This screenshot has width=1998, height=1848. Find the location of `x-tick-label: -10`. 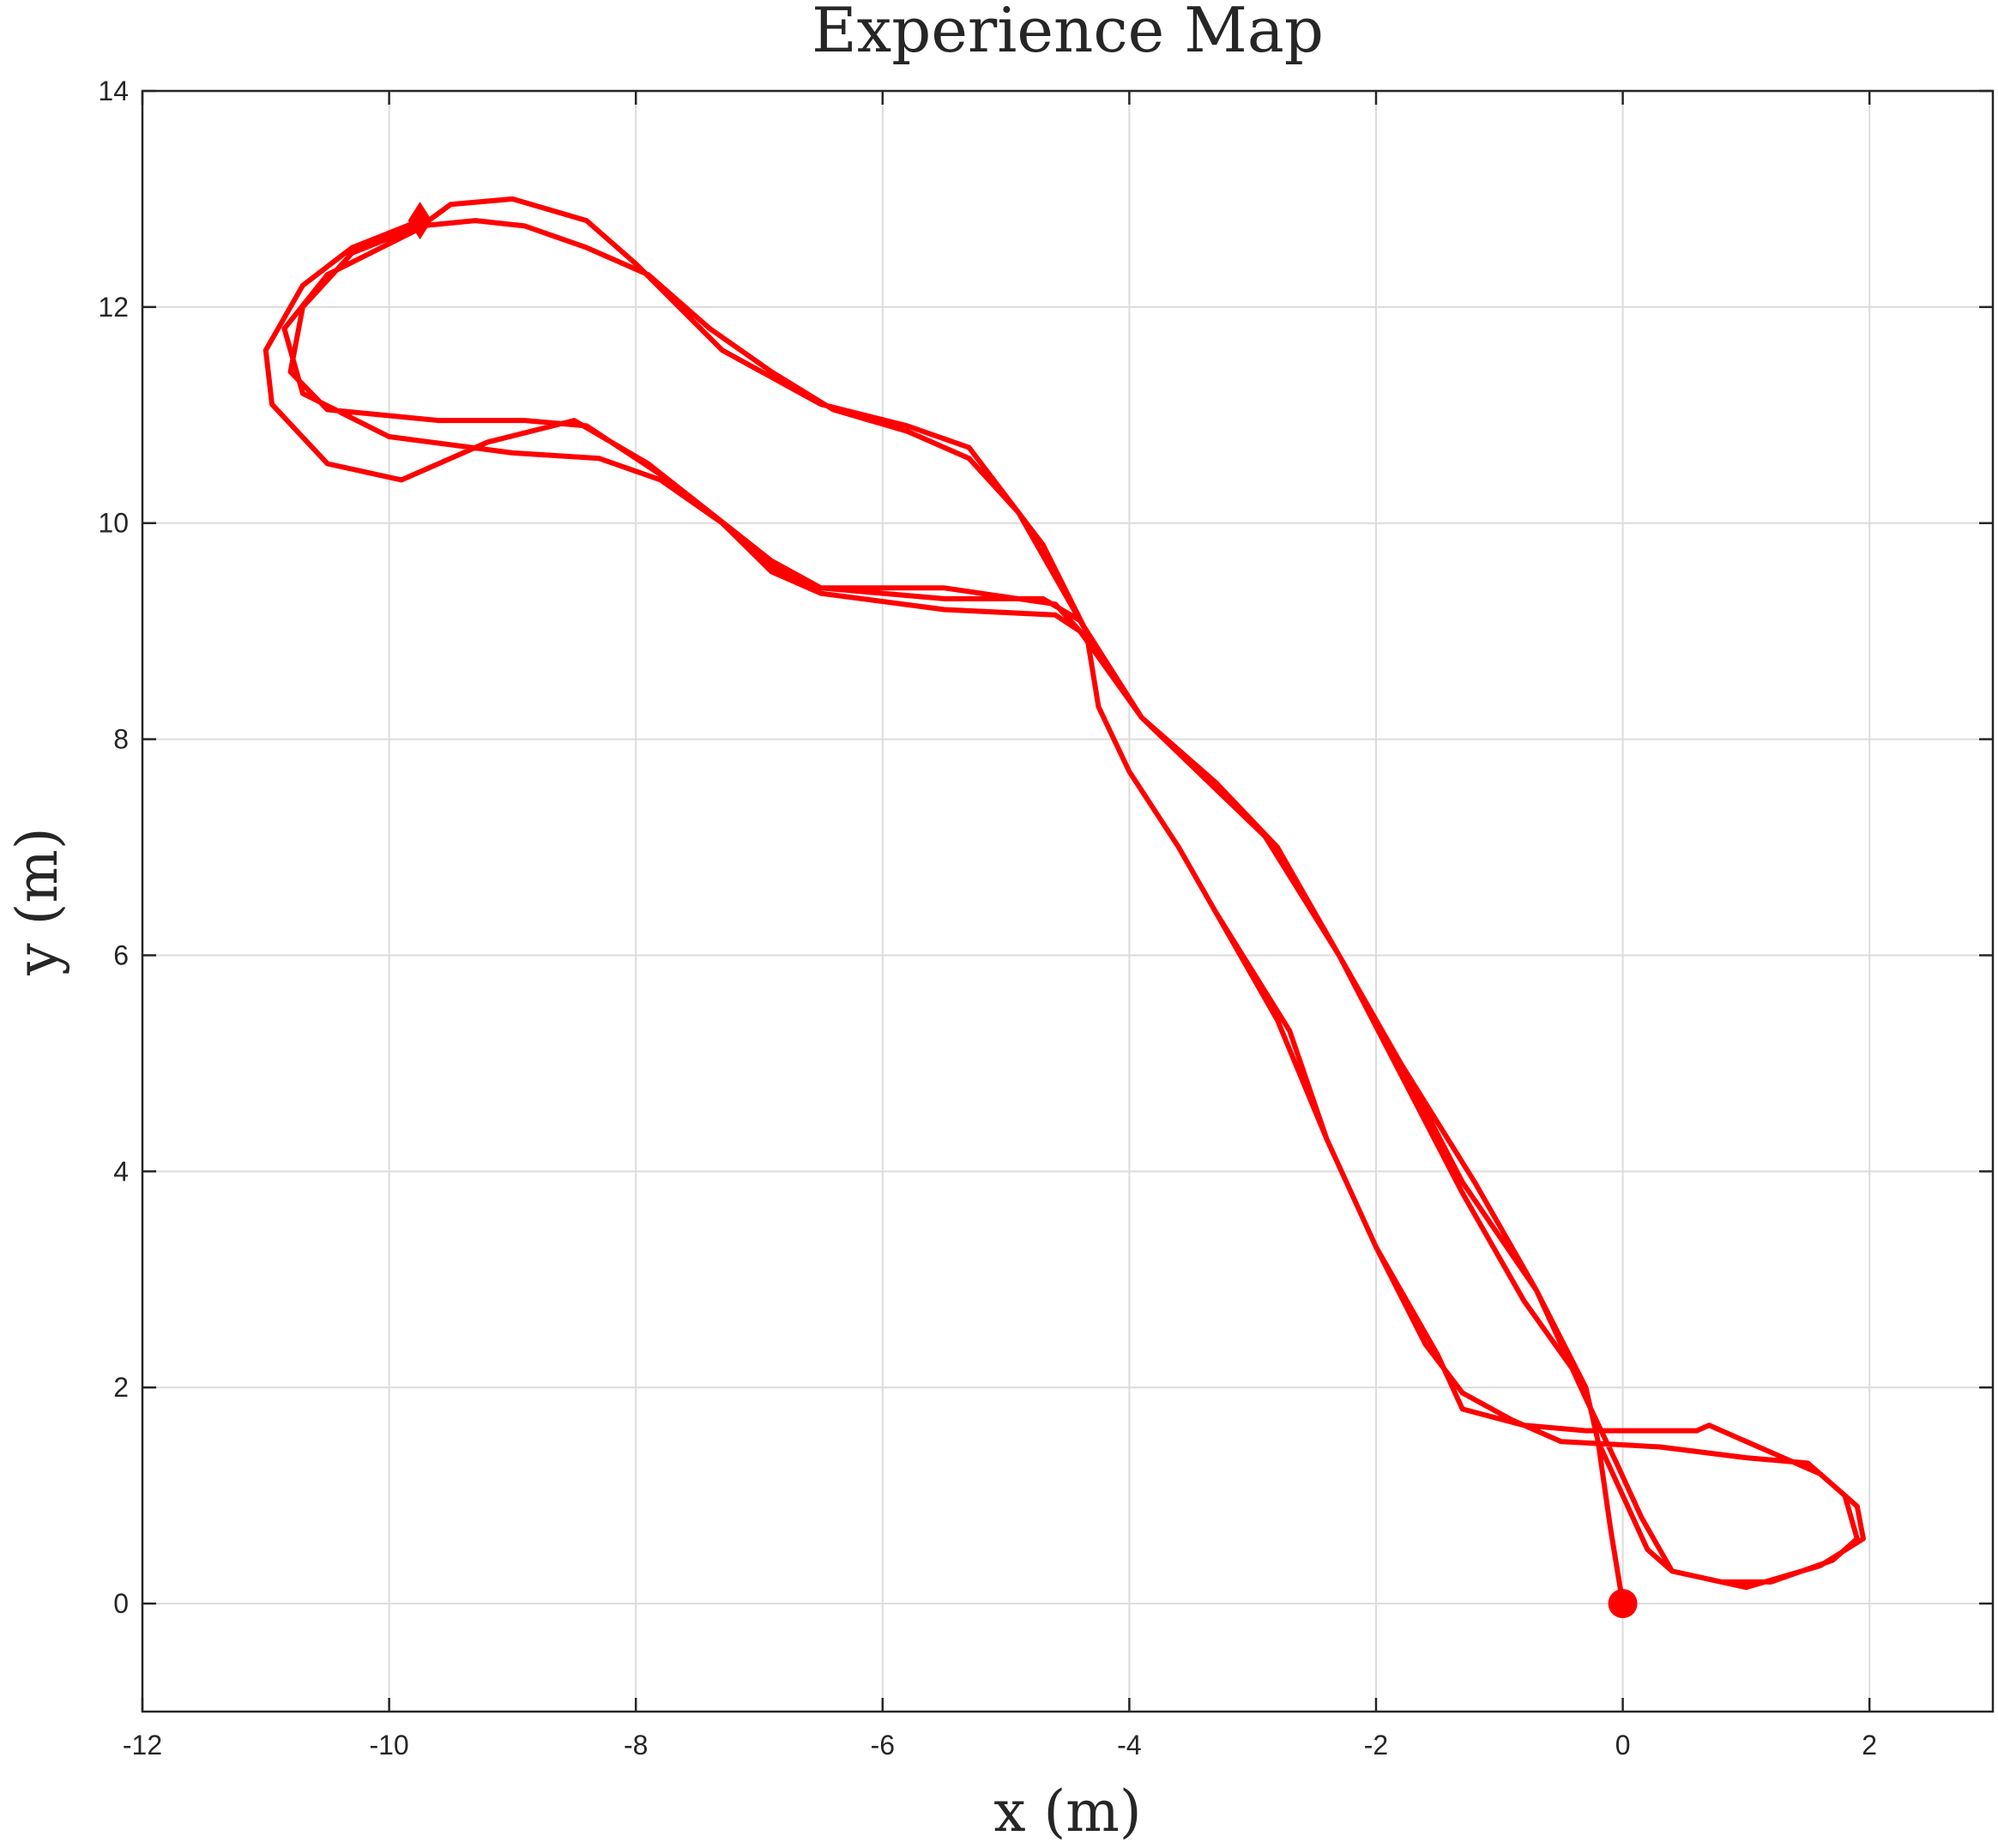

x-tick-label: -10 is located at coordinates (388, 1745).